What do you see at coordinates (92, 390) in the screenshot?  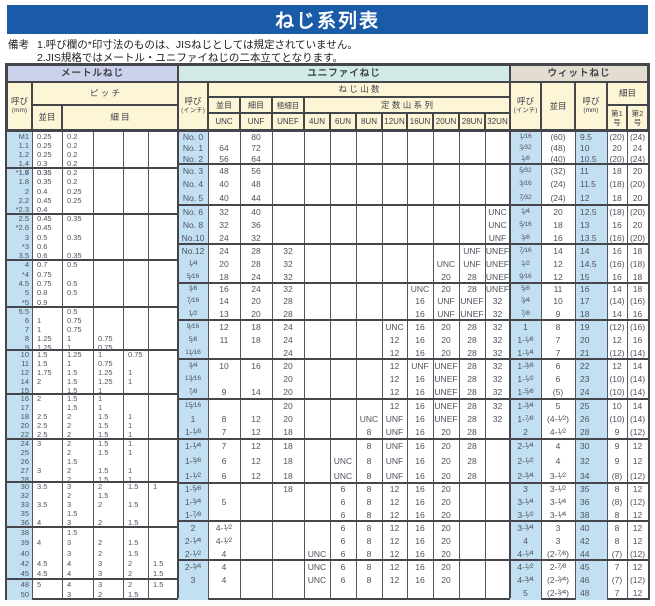 I see `table-row: 15 1.5 1` at bounding box center [92, 390].